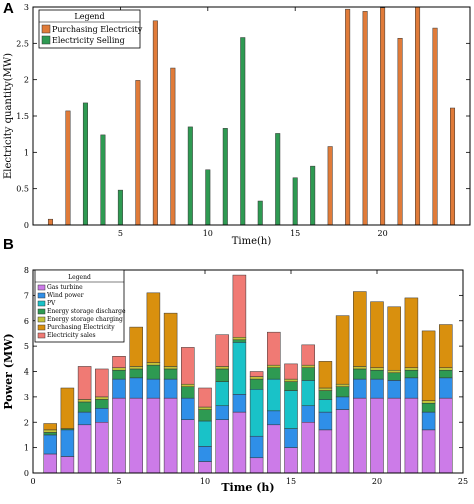  I want to click on chart-b-legend-title: Legend, so click(79, 277).